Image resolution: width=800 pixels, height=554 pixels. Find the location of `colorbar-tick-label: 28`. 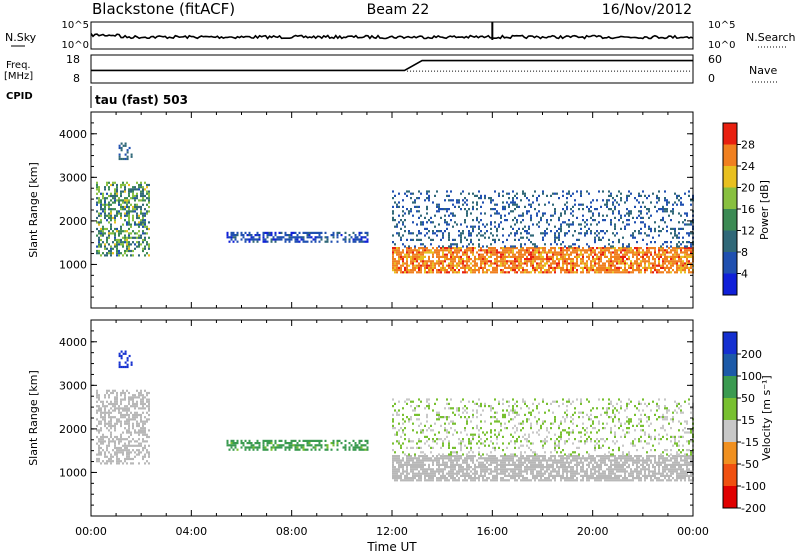

colorbar-tick-label: 28 is located at coordinates (748, 145).